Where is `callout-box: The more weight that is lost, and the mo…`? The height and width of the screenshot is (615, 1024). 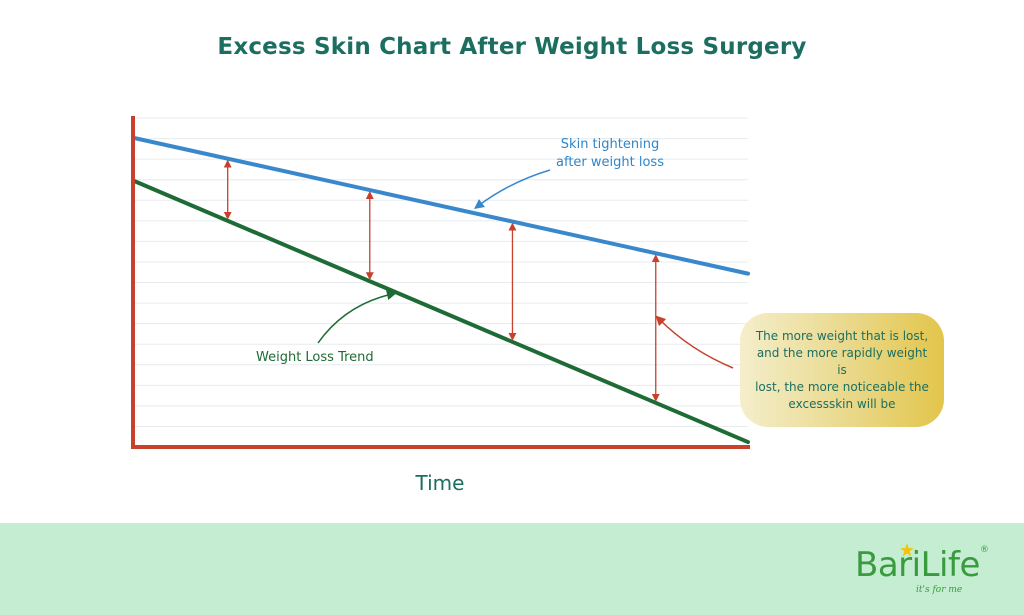
callout-box: The more weight that is lost, and the mo… is located at coordinates (842, 370).